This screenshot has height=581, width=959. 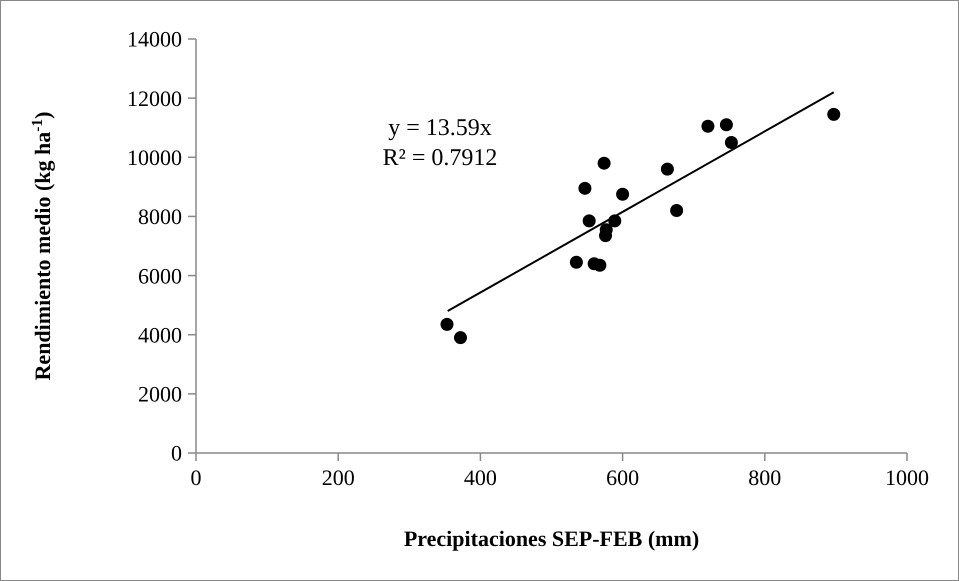 I want to click on x-tick-label: 800, so click(x=765, y=477).